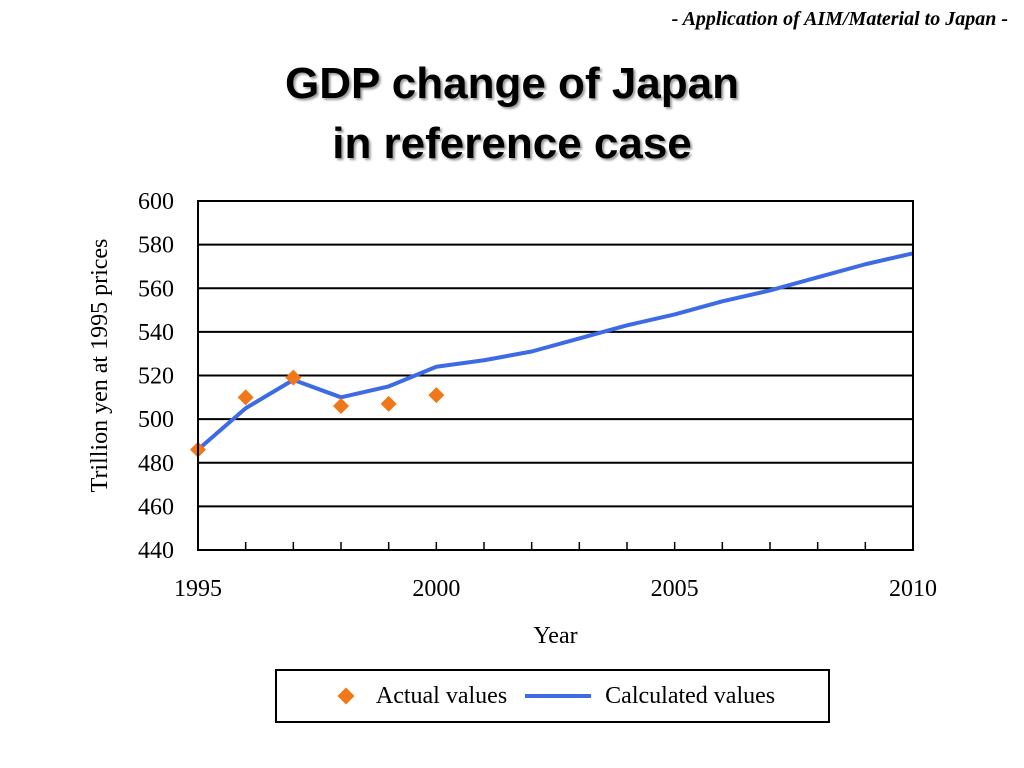  What do you see at coordinates (436, 589) in the screenshot?
I see `x-tick-label: 2000` at bounding box center [436, 589].